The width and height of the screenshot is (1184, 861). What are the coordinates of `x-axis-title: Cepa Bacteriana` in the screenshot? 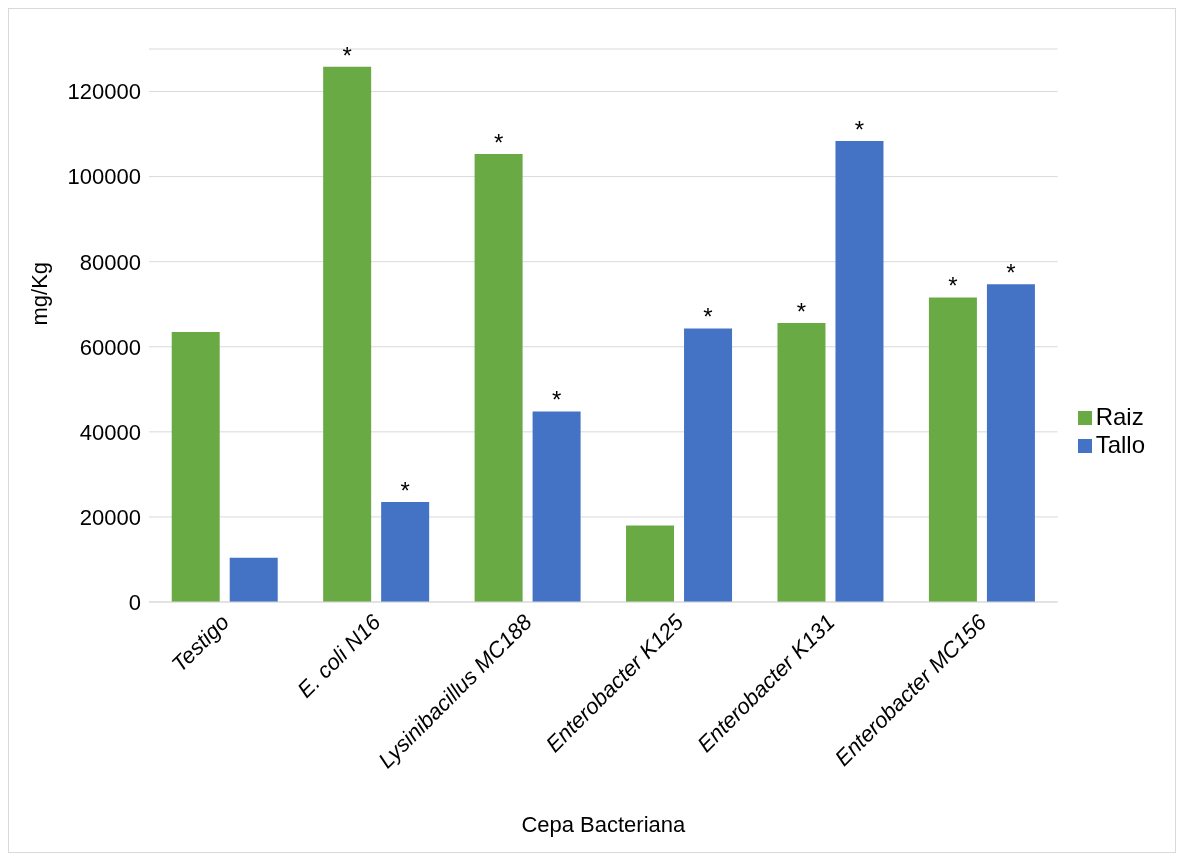 It's located at (604, 824).